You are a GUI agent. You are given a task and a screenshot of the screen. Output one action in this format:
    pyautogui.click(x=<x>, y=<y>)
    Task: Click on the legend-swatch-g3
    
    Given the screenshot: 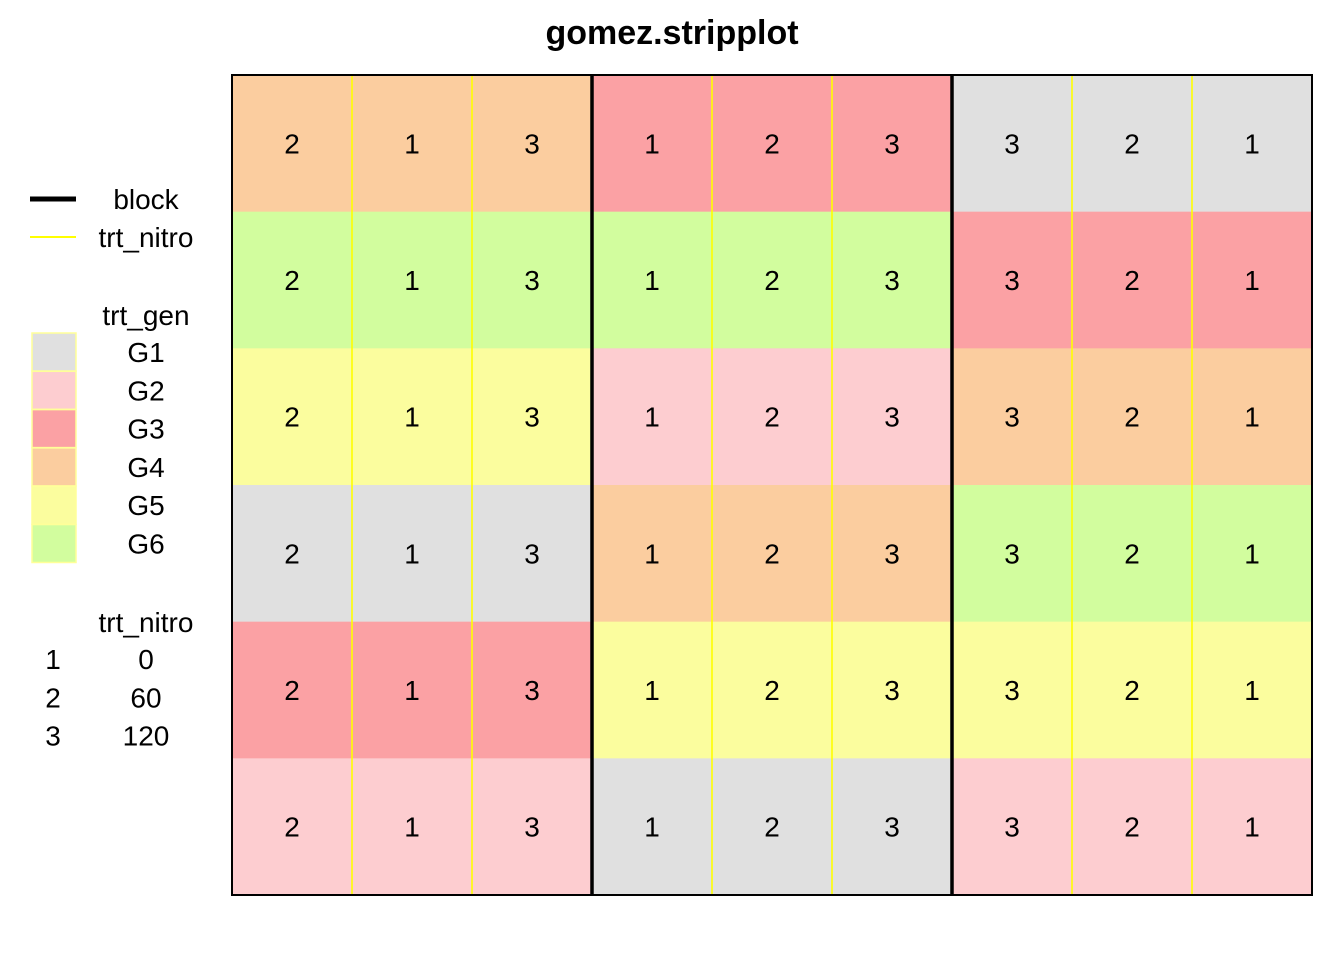 What is the action you would take?
    pyautogui.click(x=54, y=428)
    